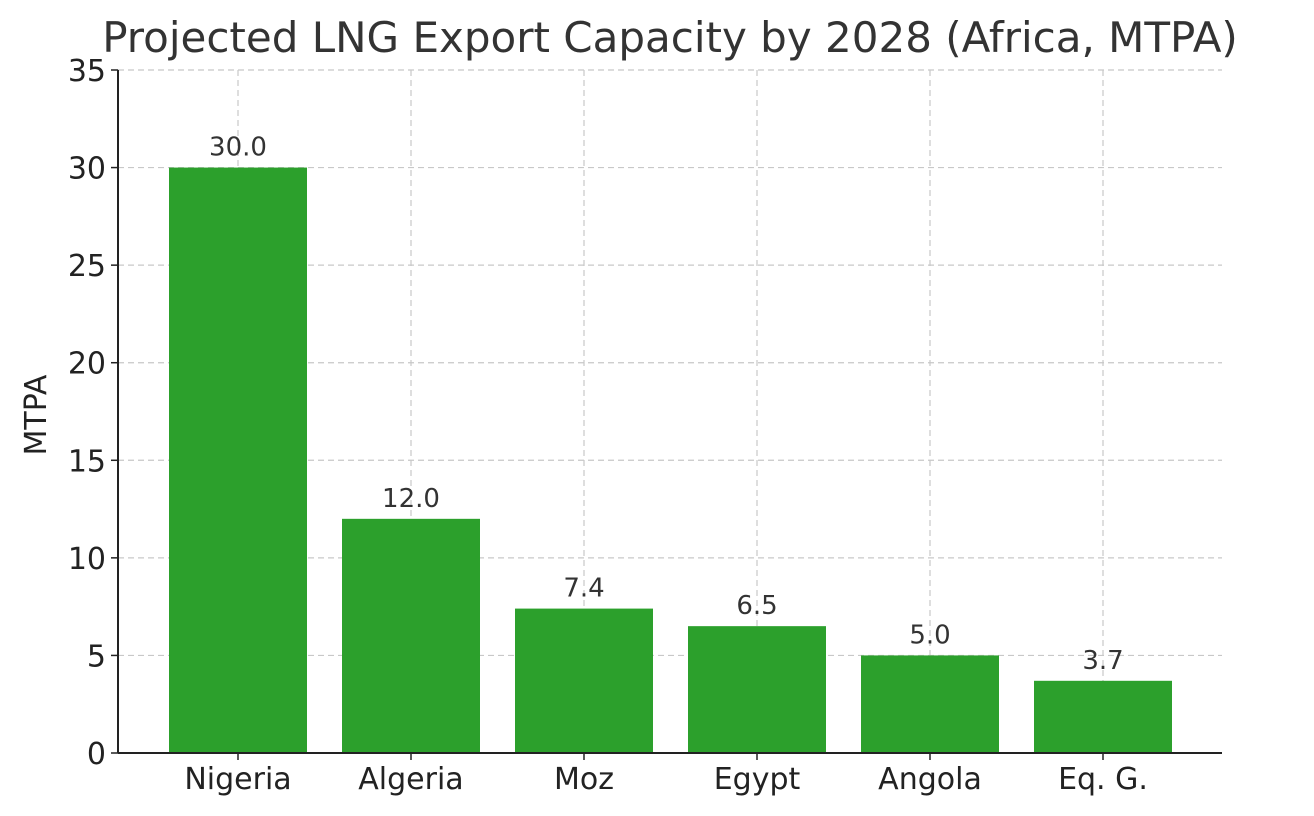 This screenshot has height=816, width=1314. What do you see at coordinates (87, 559) in the screenshot?
I see `y-tick-label: 10` at bounding box center [87, 559].